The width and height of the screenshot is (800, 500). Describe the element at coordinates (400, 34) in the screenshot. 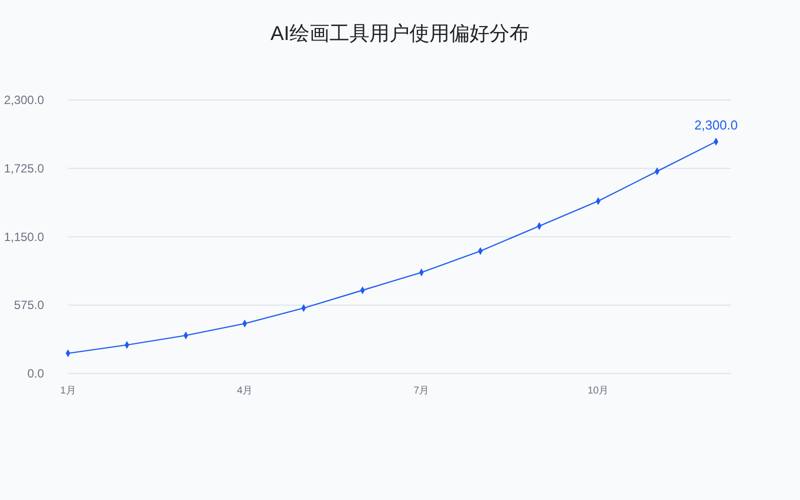

I see `chart-title: AI绘画工具用户使用偏好分布` at that location.